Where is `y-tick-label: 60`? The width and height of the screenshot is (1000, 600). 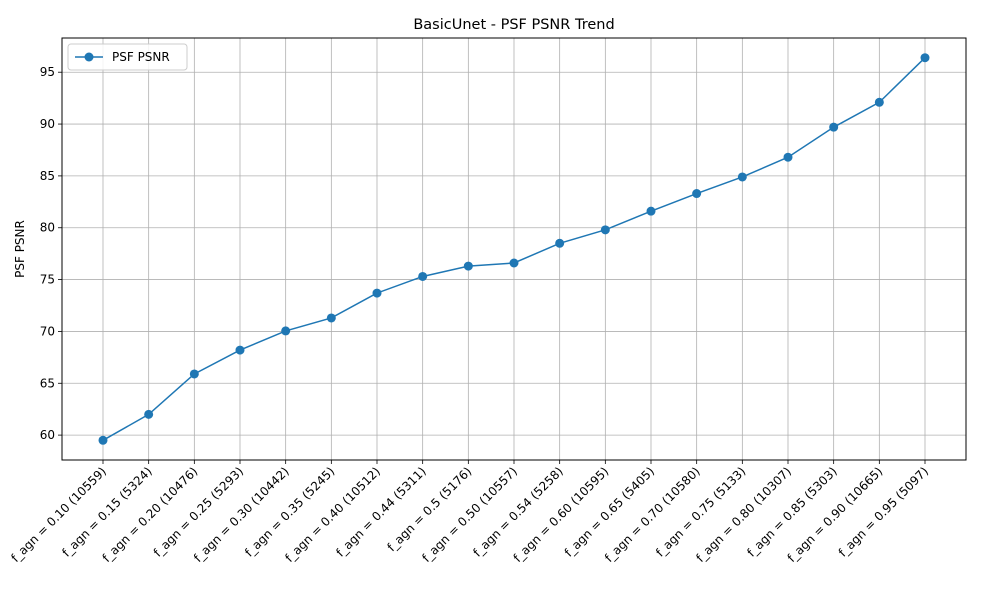 y-tick-label: 60 is located at coordinates (47, 435).